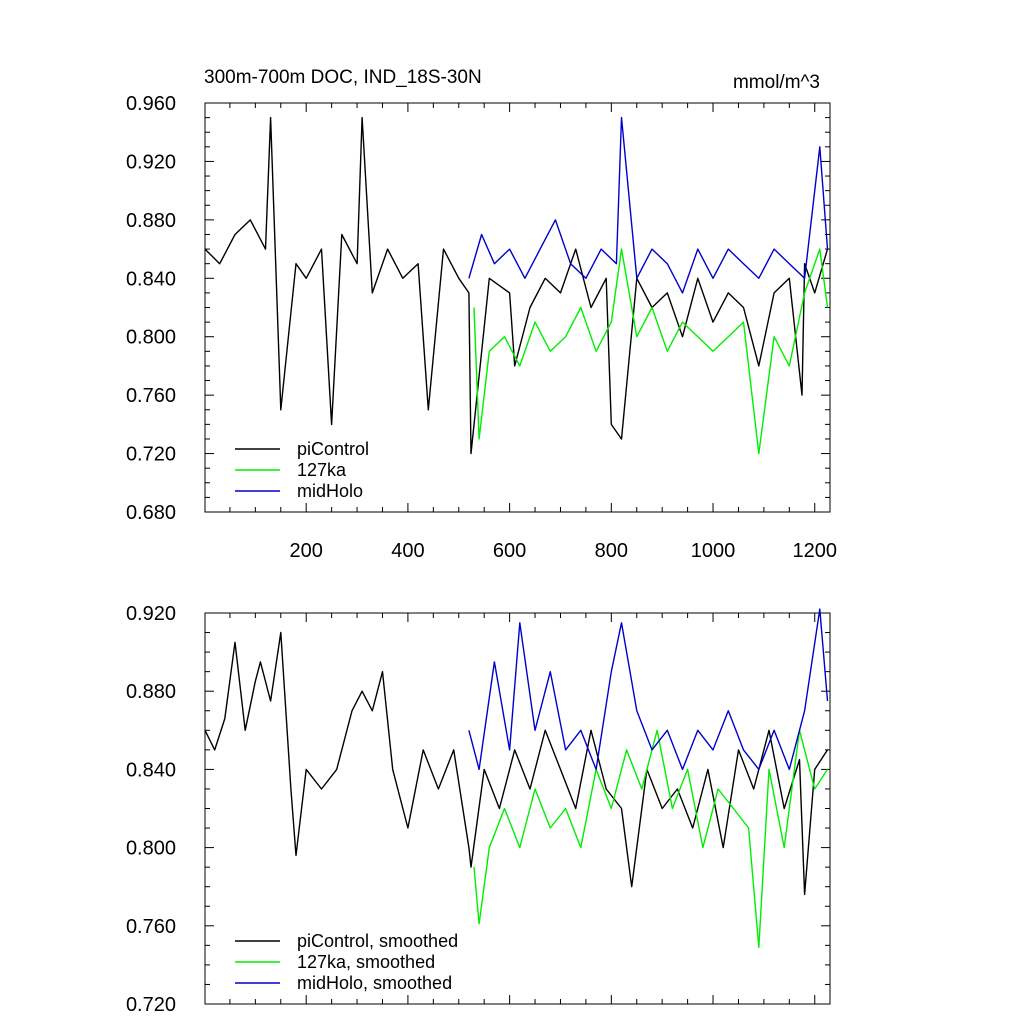  Describe the element at coordinates (814, 551) in the screenshot. I see `x-tick-label: 1200` at that location.